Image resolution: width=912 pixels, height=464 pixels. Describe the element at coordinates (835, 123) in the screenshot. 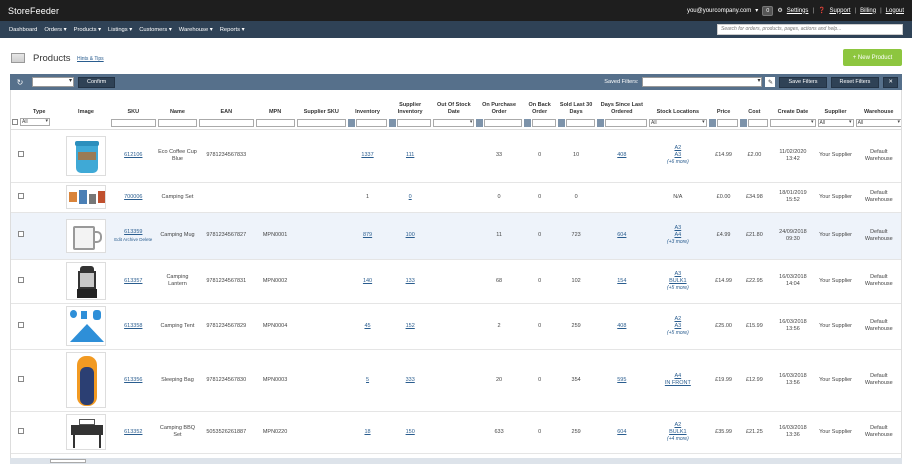

I see `supplier-filter: All` at that location.